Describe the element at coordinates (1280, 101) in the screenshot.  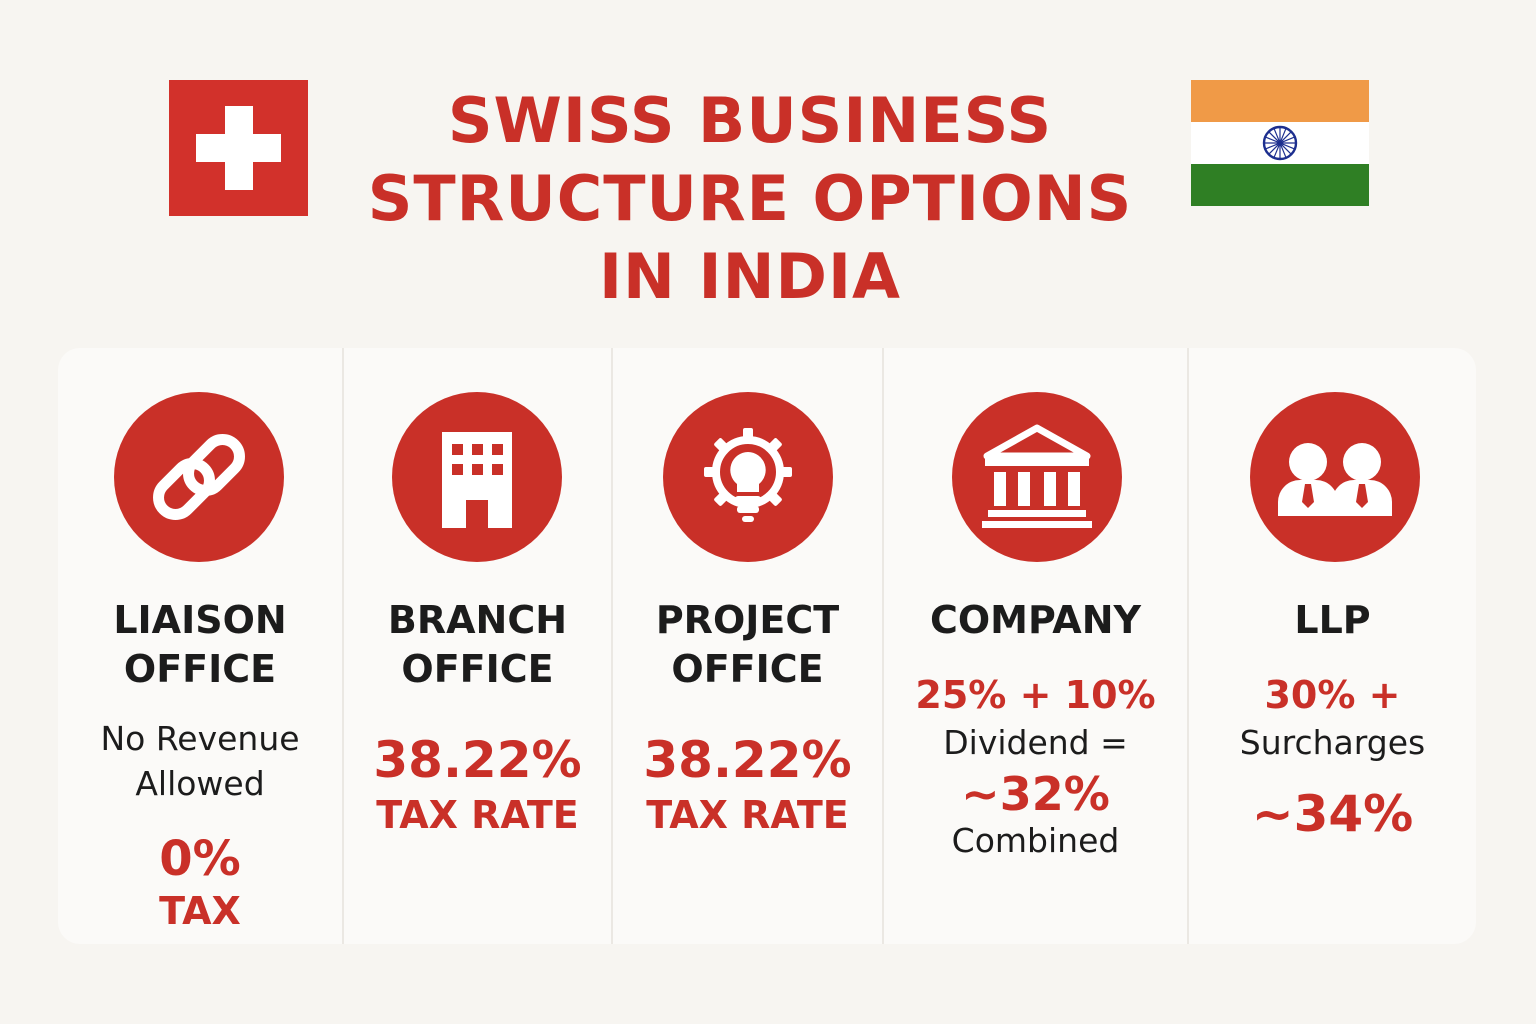
I see `india-flag-saffron-band` at that location.